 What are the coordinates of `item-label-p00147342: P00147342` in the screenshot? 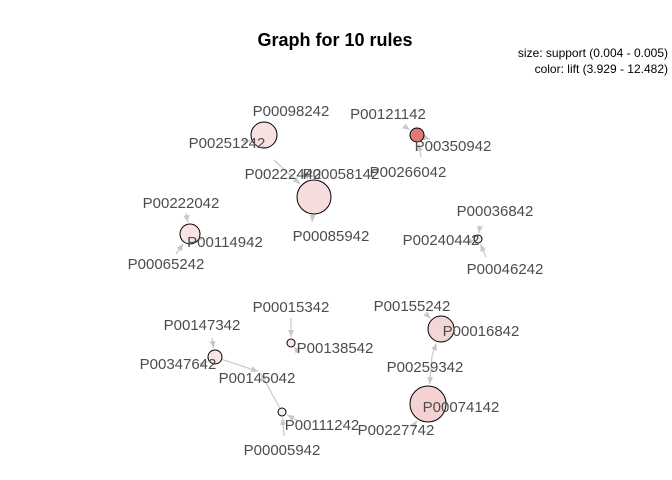 It's located at (202, 325).